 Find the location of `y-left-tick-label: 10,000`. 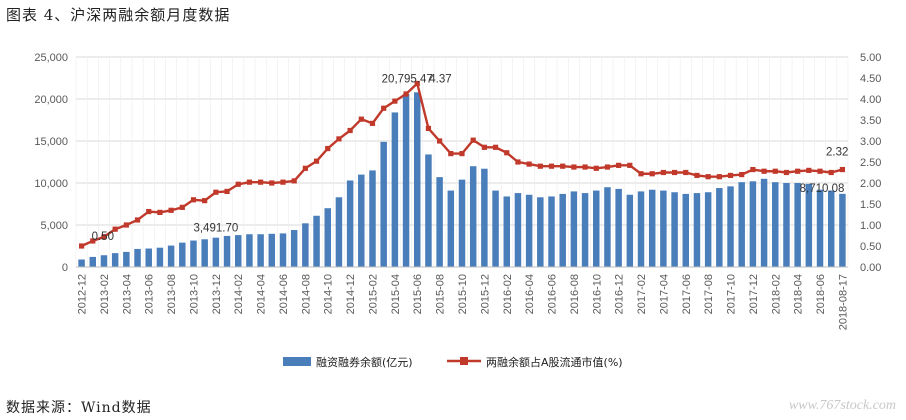

y-left-tick-label: 10,000 is located at coordinates (51, 184).